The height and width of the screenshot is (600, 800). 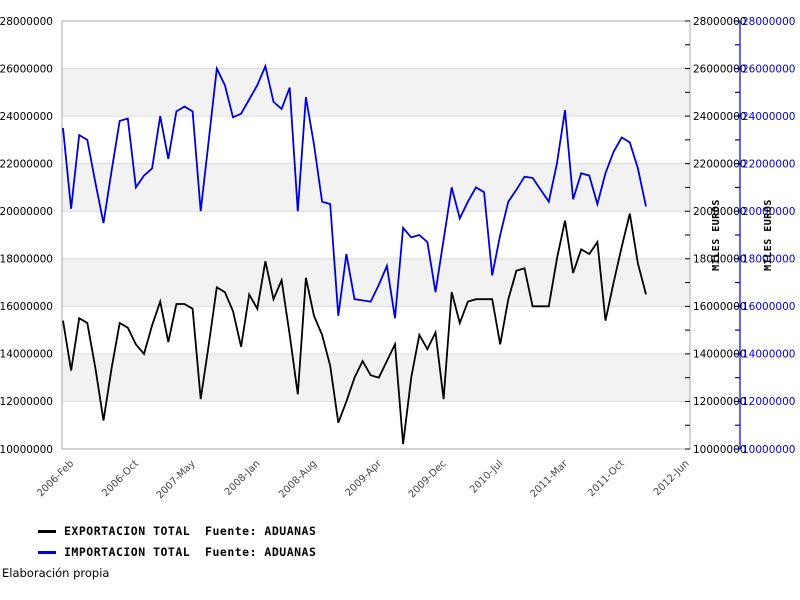 I want to click on x-axis-label: 2011-Oct, so click(x=606, y=478).